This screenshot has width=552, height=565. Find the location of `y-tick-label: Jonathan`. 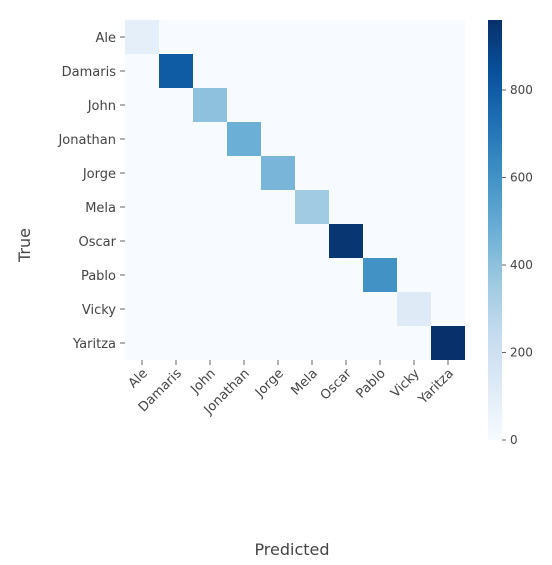

y-tick-label: Jonathan is located at coordinates (86, 140).